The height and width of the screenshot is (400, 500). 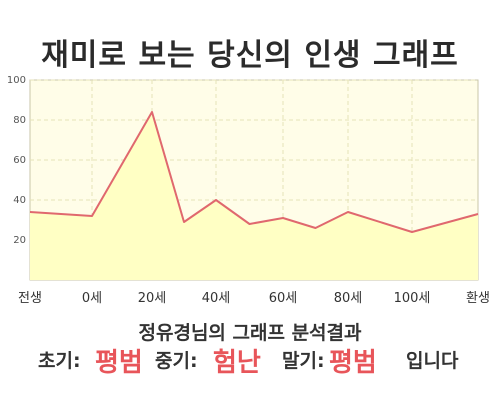 I want to click on y-tick-label: 20, so click(x=19, y=240).